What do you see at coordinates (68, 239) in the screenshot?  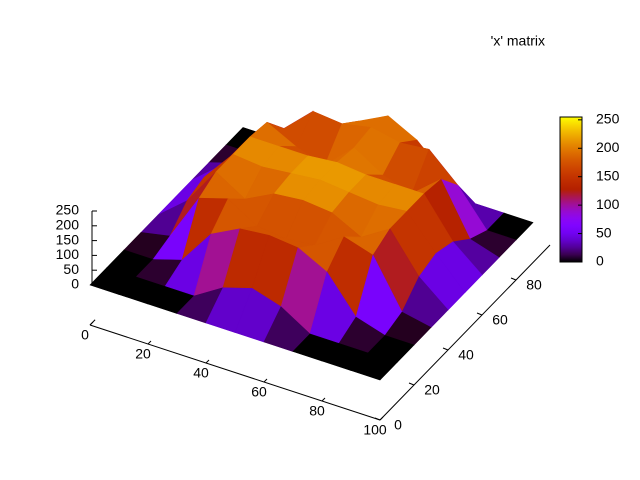 I see `z-tick-label: 150` at bounding box center [68, 239].